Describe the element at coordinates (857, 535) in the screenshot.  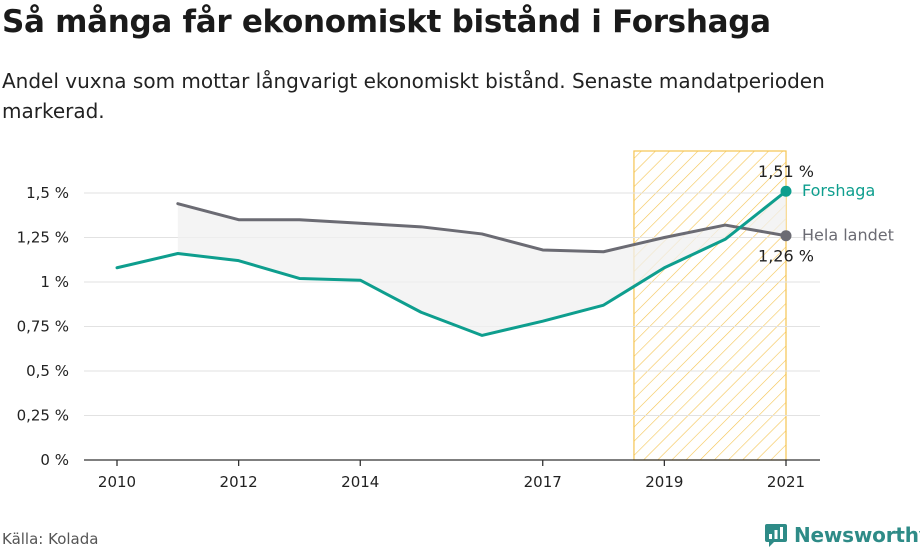
I see `brand-name: Newsworthy` at that location.